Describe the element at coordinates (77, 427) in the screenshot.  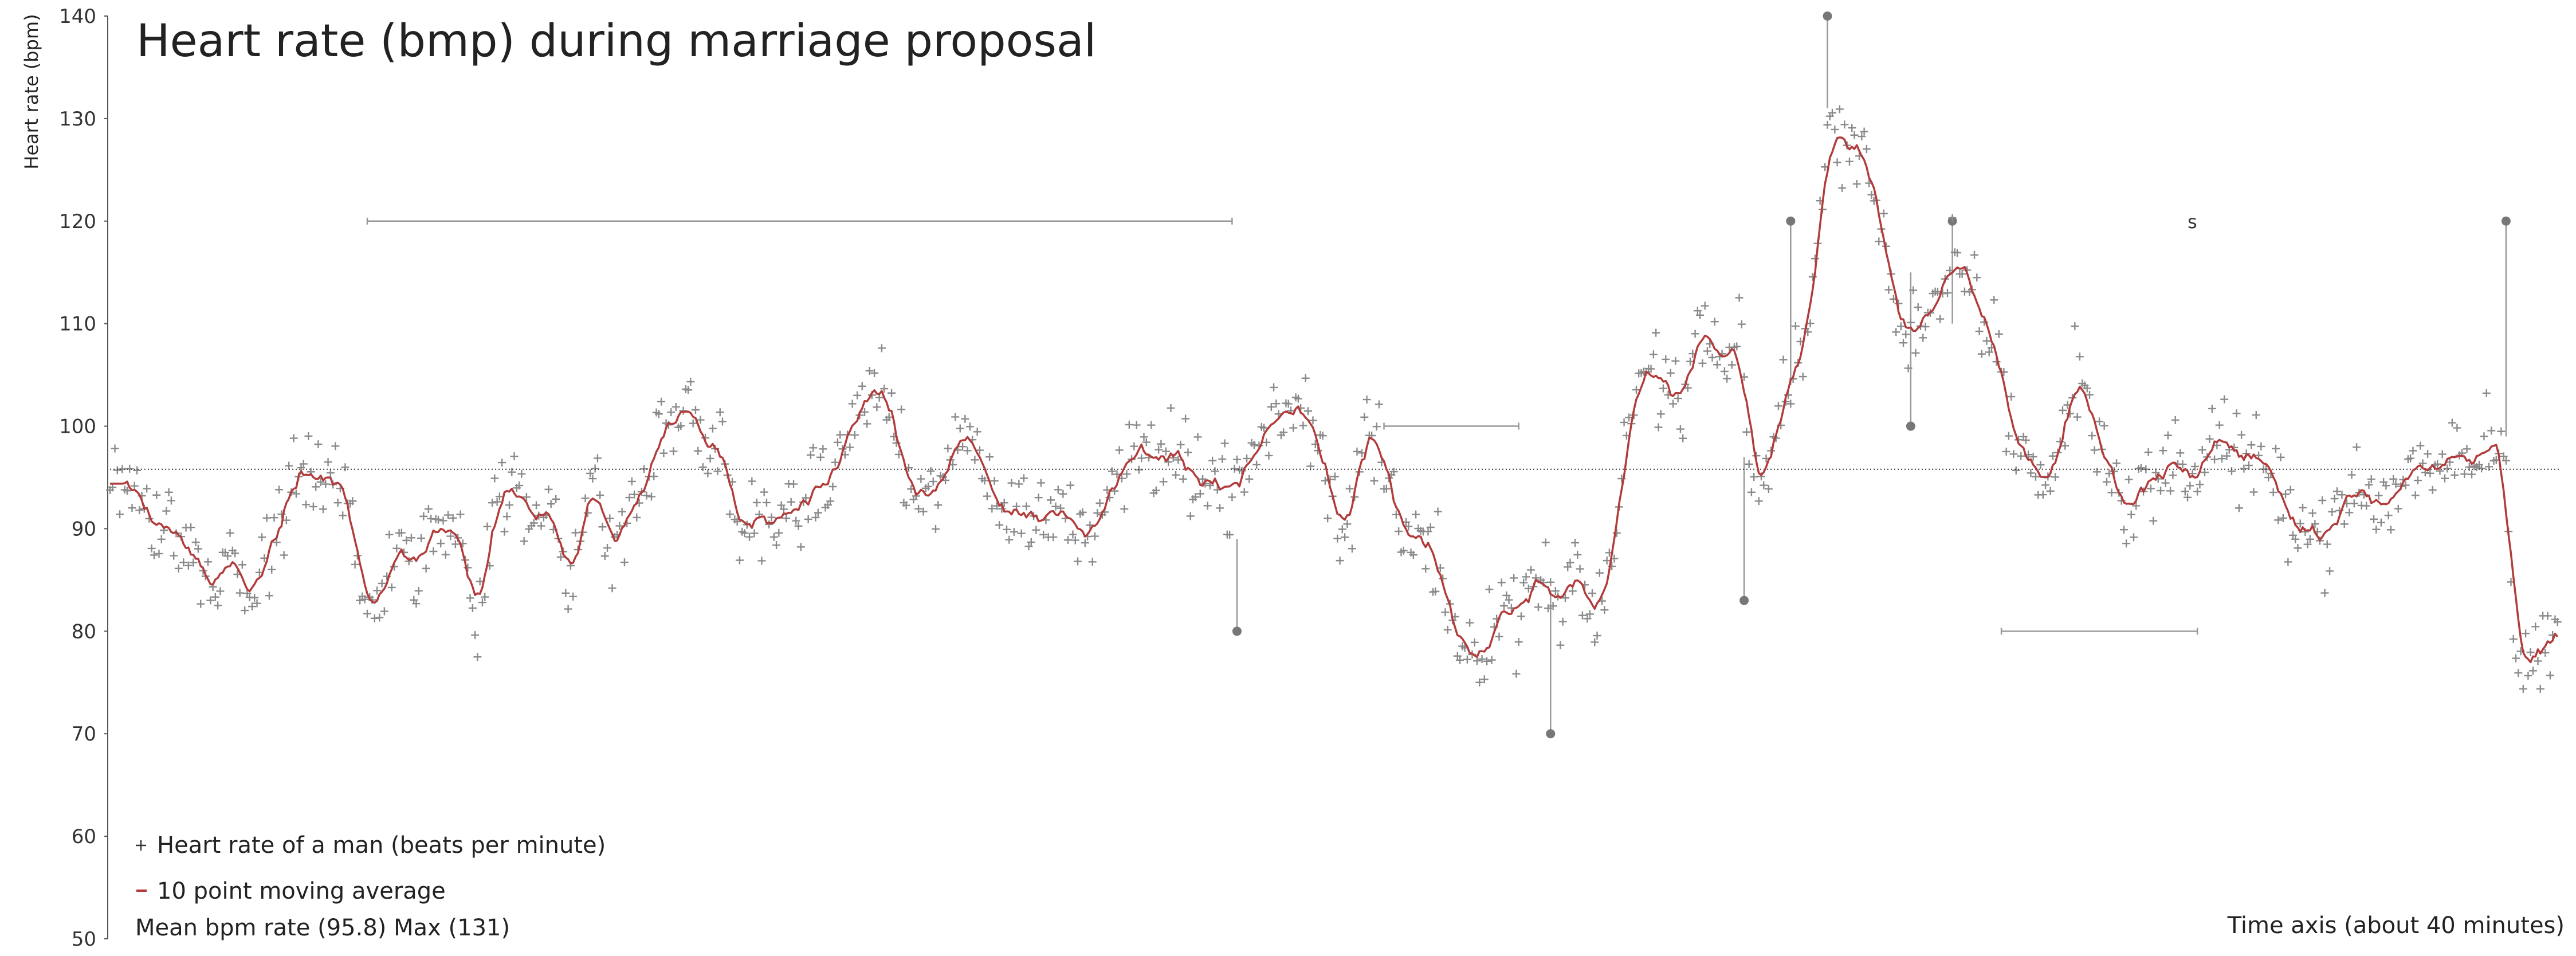
I see `y-tick-label: 100` at that location.